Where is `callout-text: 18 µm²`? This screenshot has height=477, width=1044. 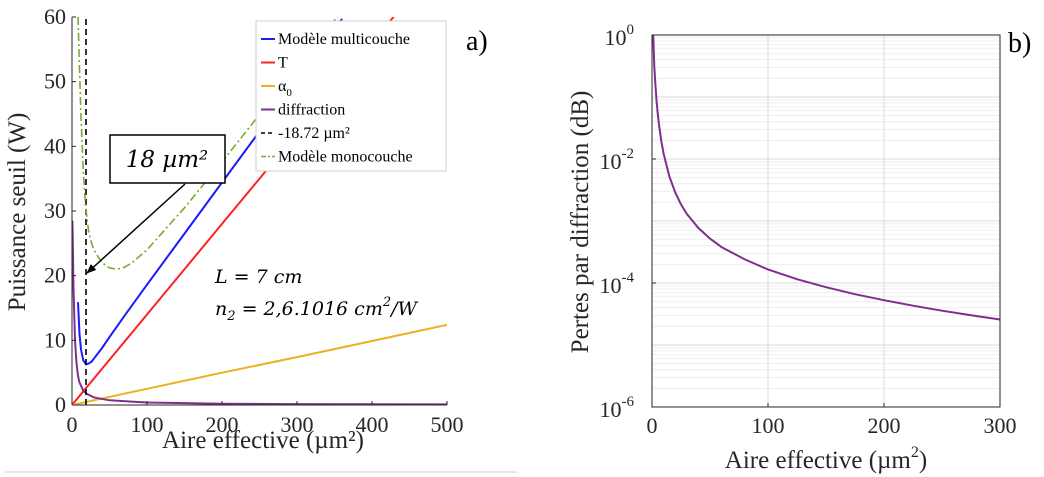 callout-text: 18 µm² is located at coordinates (167, 160).